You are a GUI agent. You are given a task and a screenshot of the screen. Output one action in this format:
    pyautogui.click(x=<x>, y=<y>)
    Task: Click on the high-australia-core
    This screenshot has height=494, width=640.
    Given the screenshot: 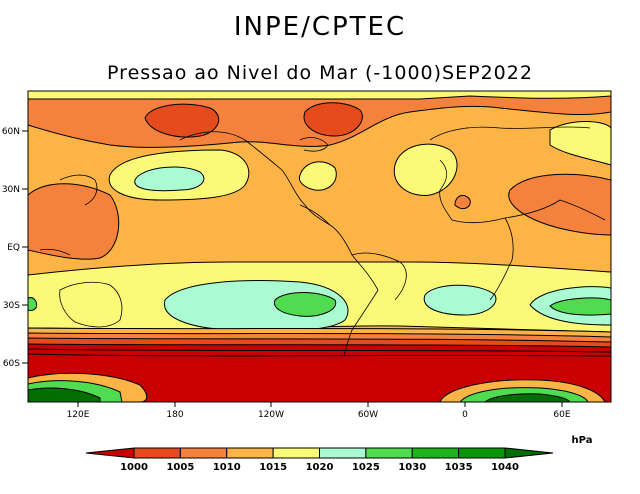 What is the action you would take?
    pyautogui.click(x=32, y=304)
    